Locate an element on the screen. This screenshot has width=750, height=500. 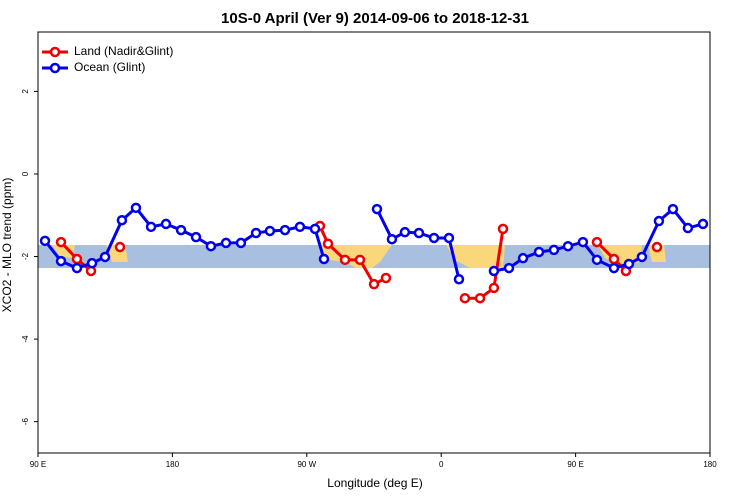
y-tick-label: -6 is located at coordinates (25, 422).